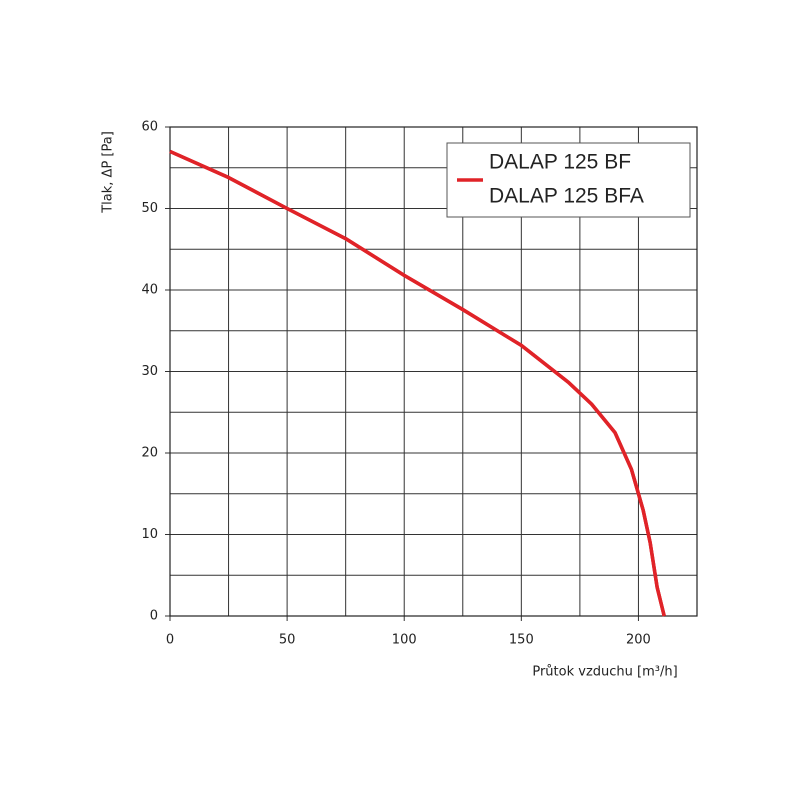 Image resolution: width=800 pixels, height=804 pixels. Describe the element at coordinates (108, 172) in the screenshot. I see `y-axis-label: Tlak, ΔP [Pa]` at that location.